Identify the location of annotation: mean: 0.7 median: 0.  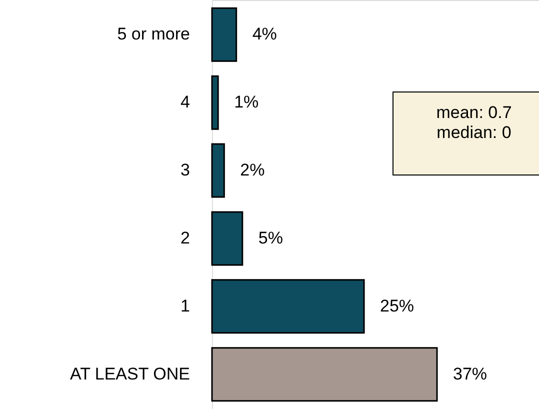
(474, 122).